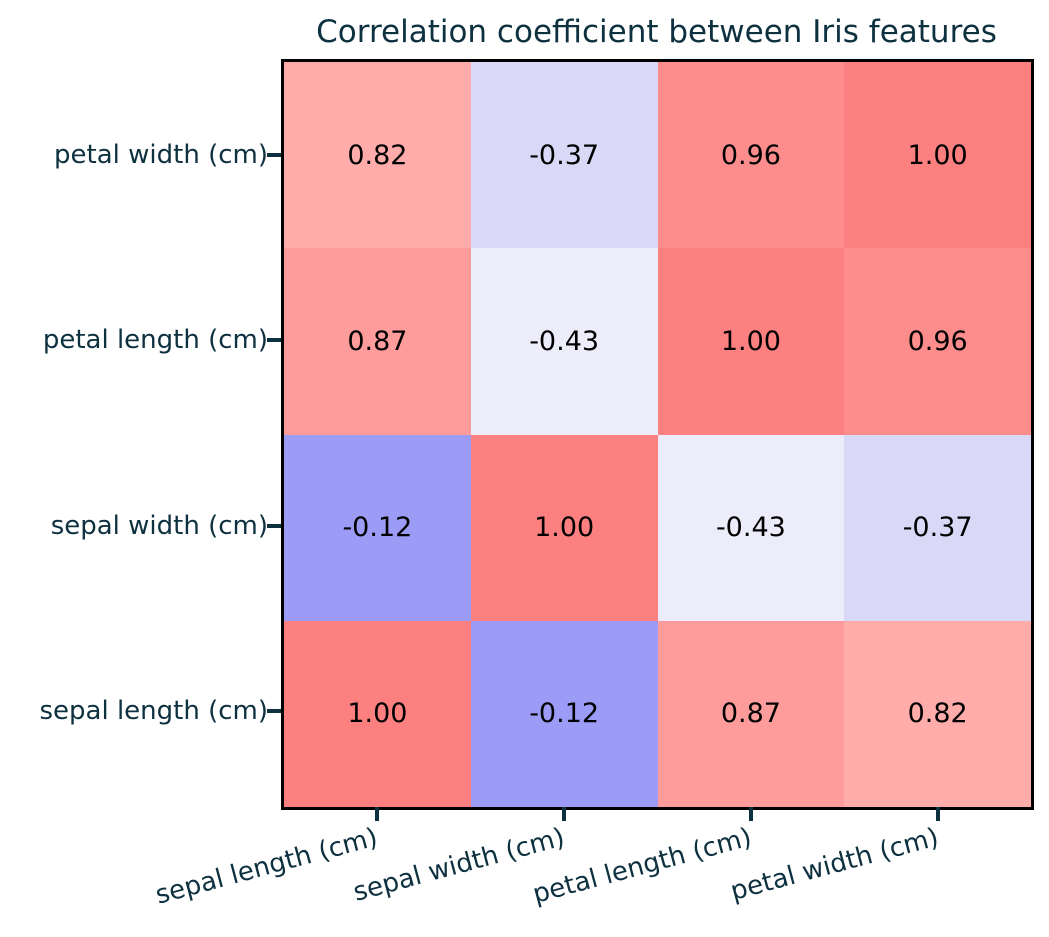 This screenshot has height=937, width=1049. What do you see at coordinates (155, 340) in the screenshot?
I see `y-axis-label: petal length (cm)` at bounding box center [155, 340].